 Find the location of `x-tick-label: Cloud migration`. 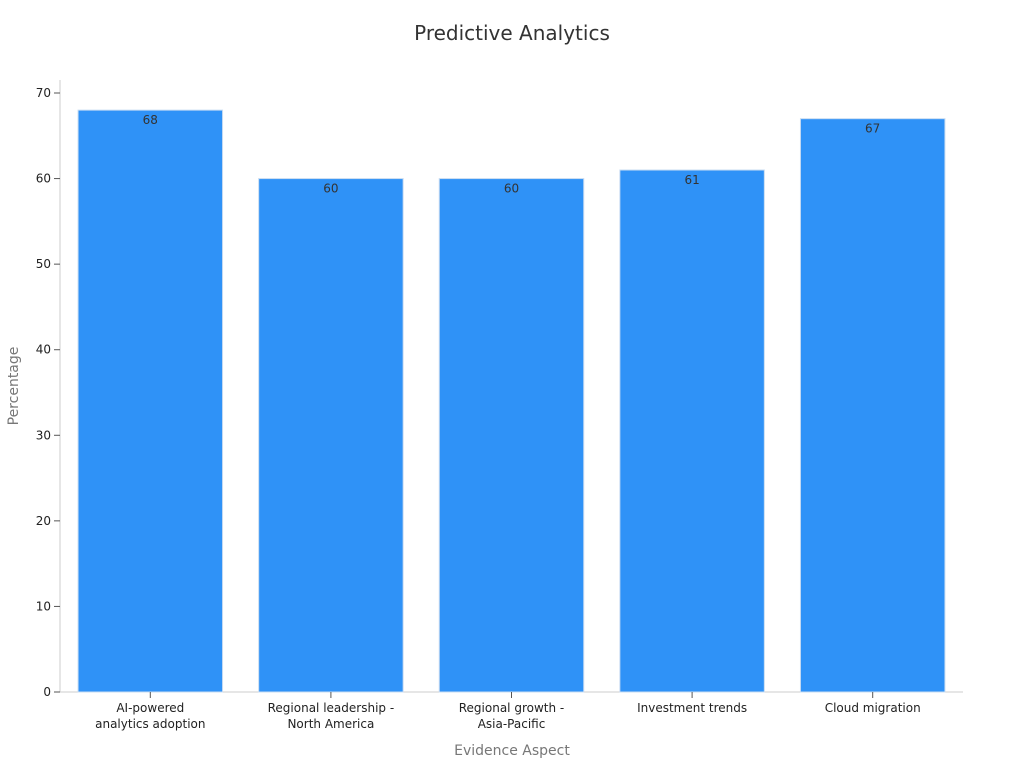

x-tick-label: Cloud migration is located at coordinates (873, 708).